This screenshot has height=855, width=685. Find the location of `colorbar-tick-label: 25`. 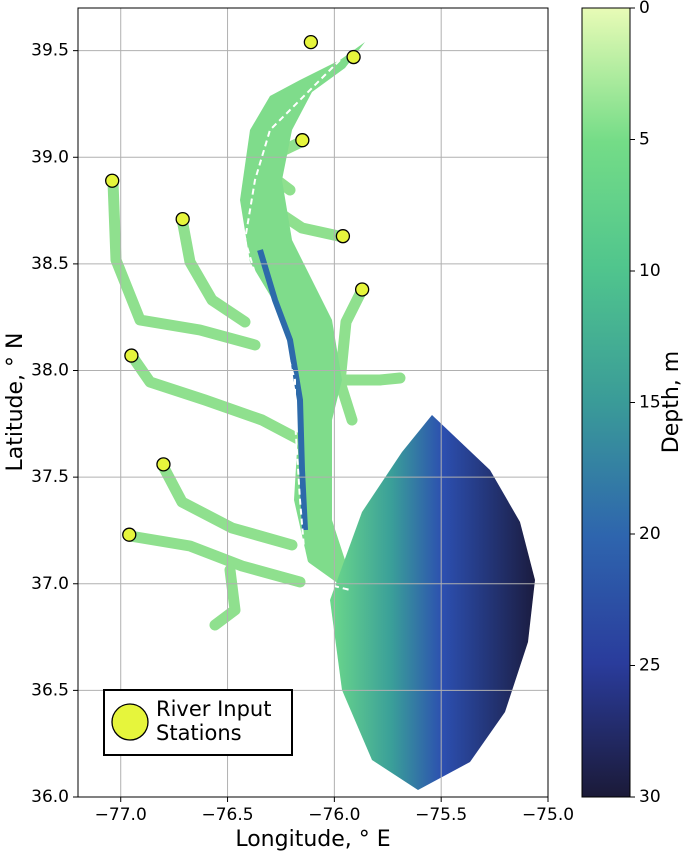

colorbar-tick-label: 25 is located at coordinates (650, 666).